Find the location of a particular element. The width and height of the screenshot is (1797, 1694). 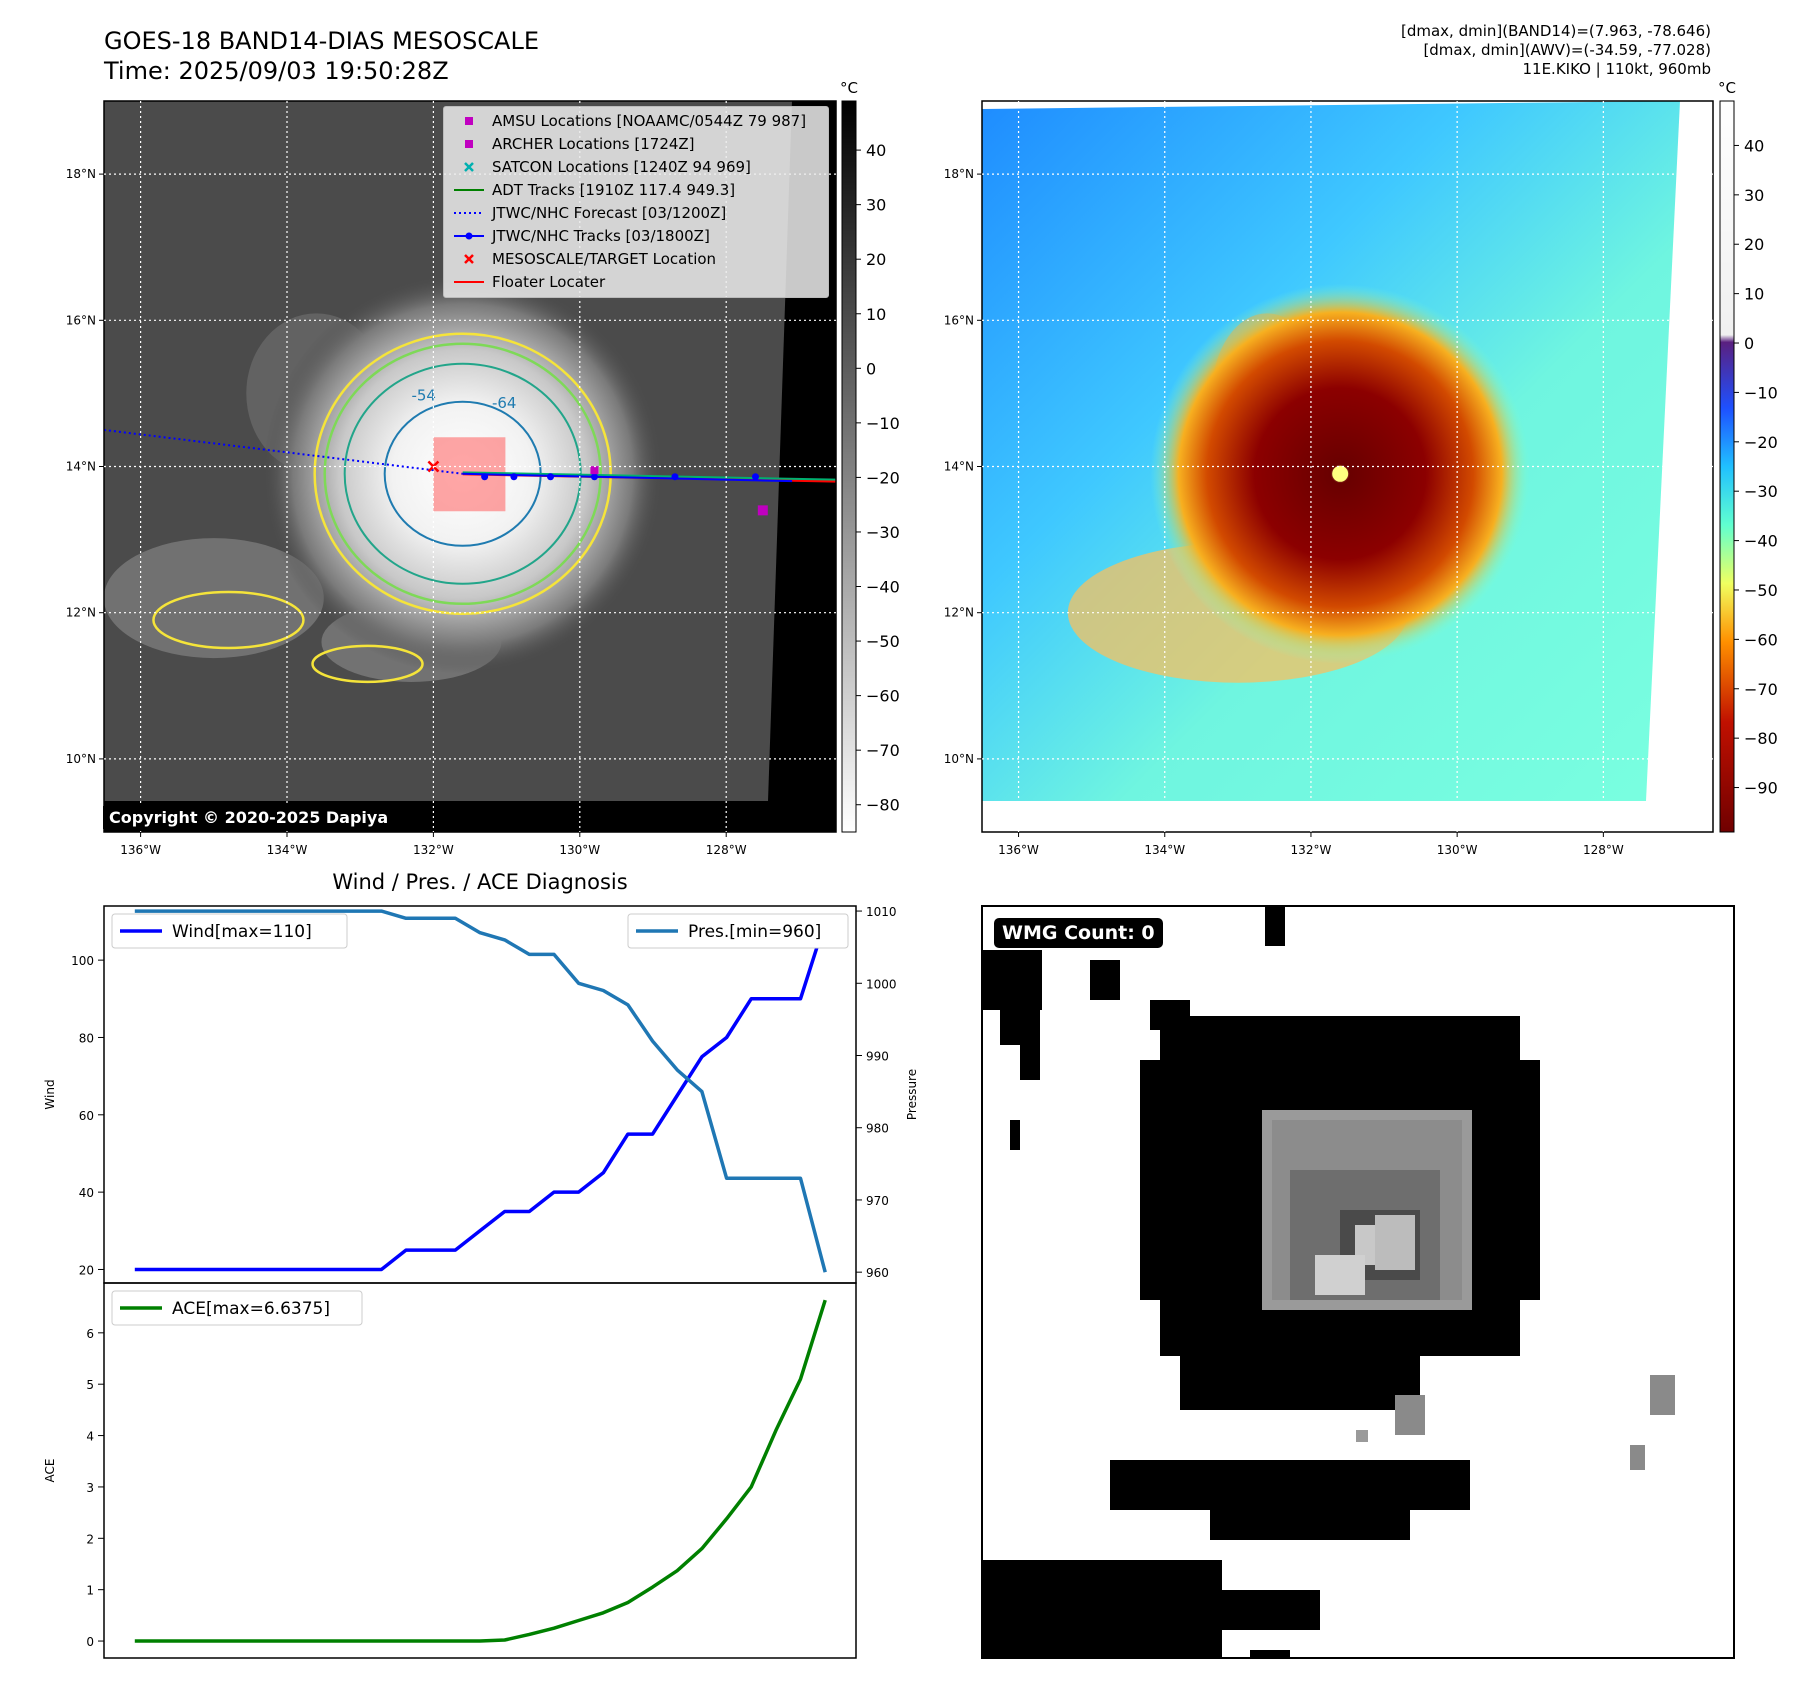

legend-x is located at coordinates (469, 259).